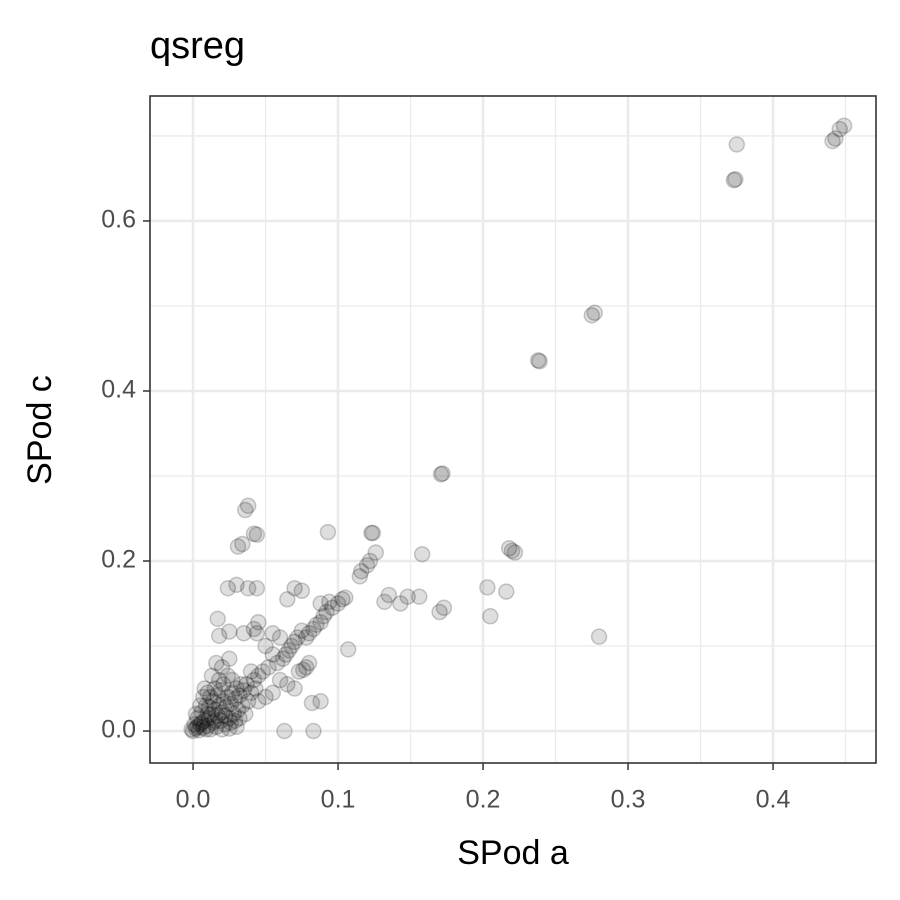 The width and height of the screenshot is (900, 900). What do you see at coordinates (513, 853) in the screenshot?
I see `x-axis-label: SPod a` at bounding box center [513, 853].